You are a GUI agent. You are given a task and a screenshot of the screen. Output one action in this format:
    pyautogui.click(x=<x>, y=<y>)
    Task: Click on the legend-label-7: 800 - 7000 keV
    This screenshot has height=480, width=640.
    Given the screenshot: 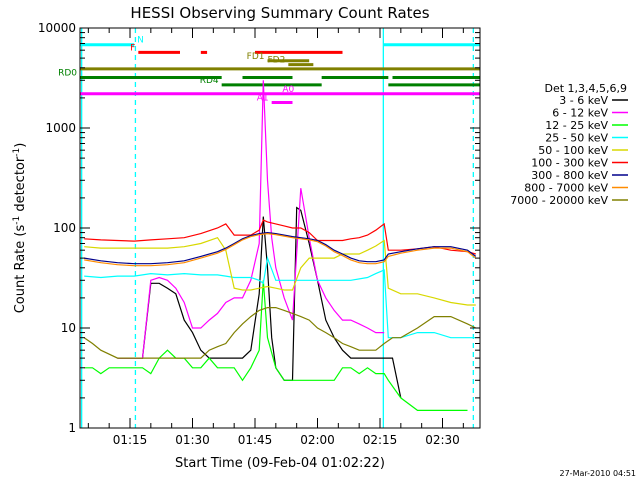 What is the action you would take?
    pyautogui.click(x=566, y=188)
    